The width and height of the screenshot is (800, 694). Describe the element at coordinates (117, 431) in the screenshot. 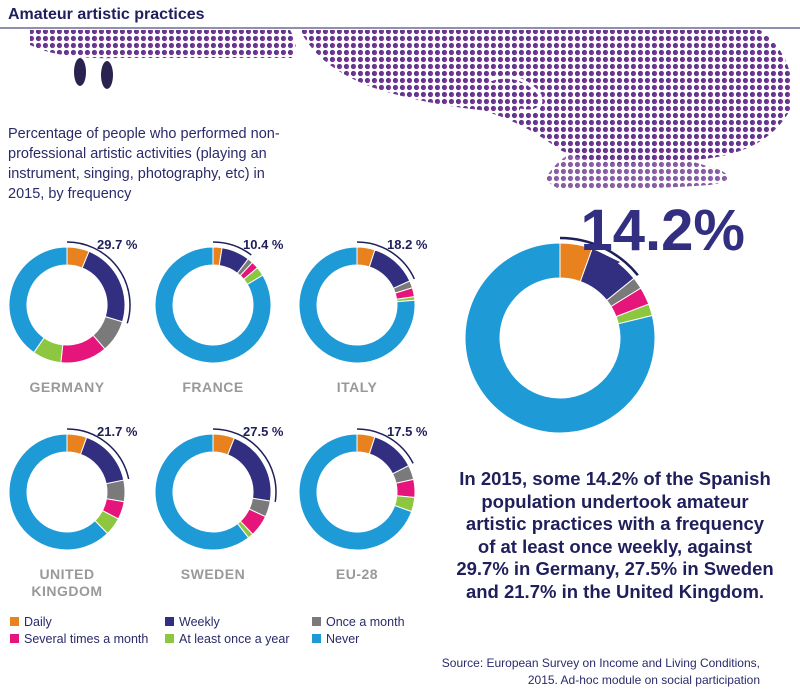

I see `highlight-label: 21.7 %` at that location.